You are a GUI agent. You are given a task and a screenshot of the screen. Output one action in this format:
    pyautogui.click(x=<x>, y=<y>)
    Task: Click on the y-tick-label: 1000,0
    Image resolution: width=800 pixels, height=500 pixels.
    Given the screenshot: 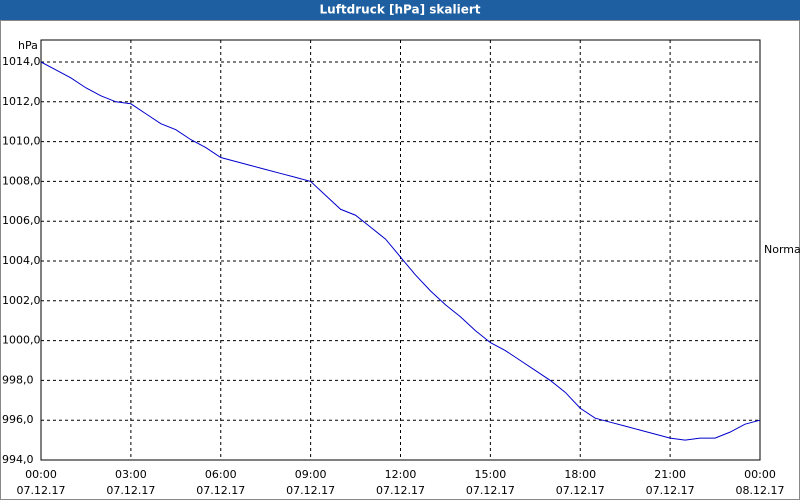 What is the action you would take?
    pyautogui.click(x=21, y=340)
    